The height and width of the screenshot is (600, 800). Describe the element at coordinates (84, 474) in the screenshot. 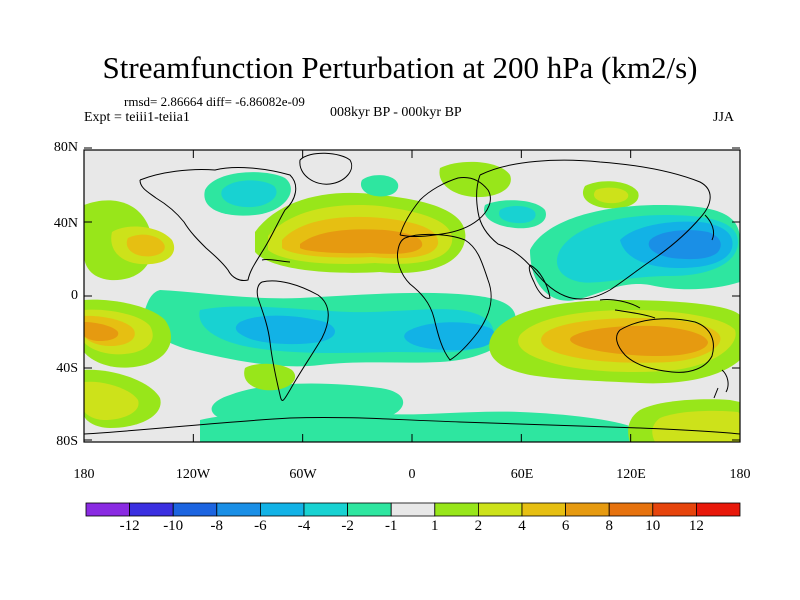

I see `lon-label-180w: 180` at that location.